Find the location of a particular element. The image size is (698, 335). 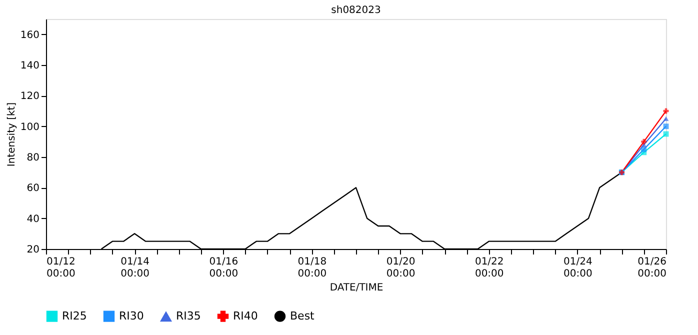

x-tick-label: 01/26 00:00 is located at coordinates (652, 268).